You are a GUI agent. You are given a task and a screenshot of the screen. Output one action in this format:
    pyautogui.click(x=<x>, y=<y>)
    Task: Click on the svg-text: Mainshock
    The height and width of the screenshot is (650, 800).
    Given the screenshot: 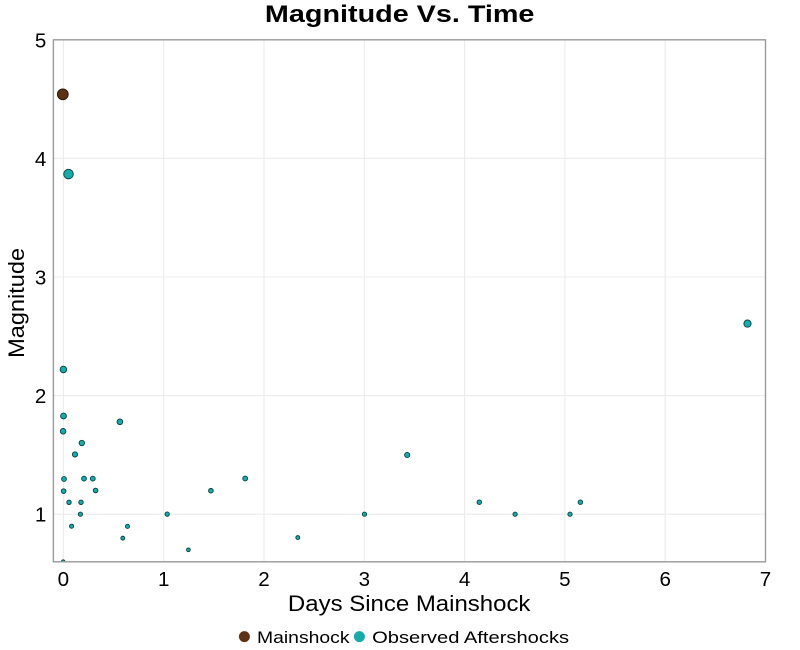 What is the action you would take?
    pyautogui.click(x=303, y=637)
    